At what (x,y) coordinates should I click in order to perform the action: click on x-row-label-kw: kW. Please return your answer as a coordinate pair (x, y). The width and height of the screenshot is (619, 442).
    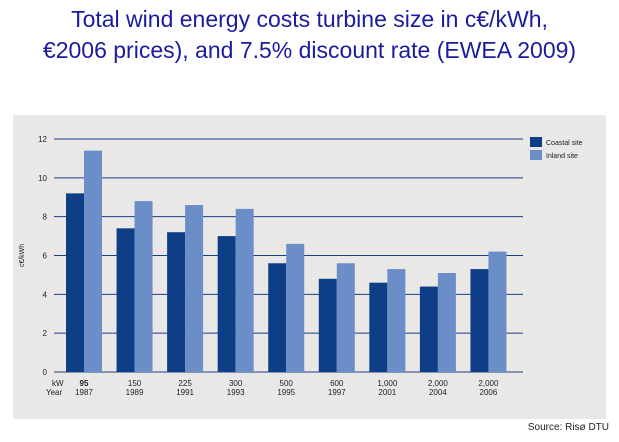
    Looking at the image, I should click on (58, 383).